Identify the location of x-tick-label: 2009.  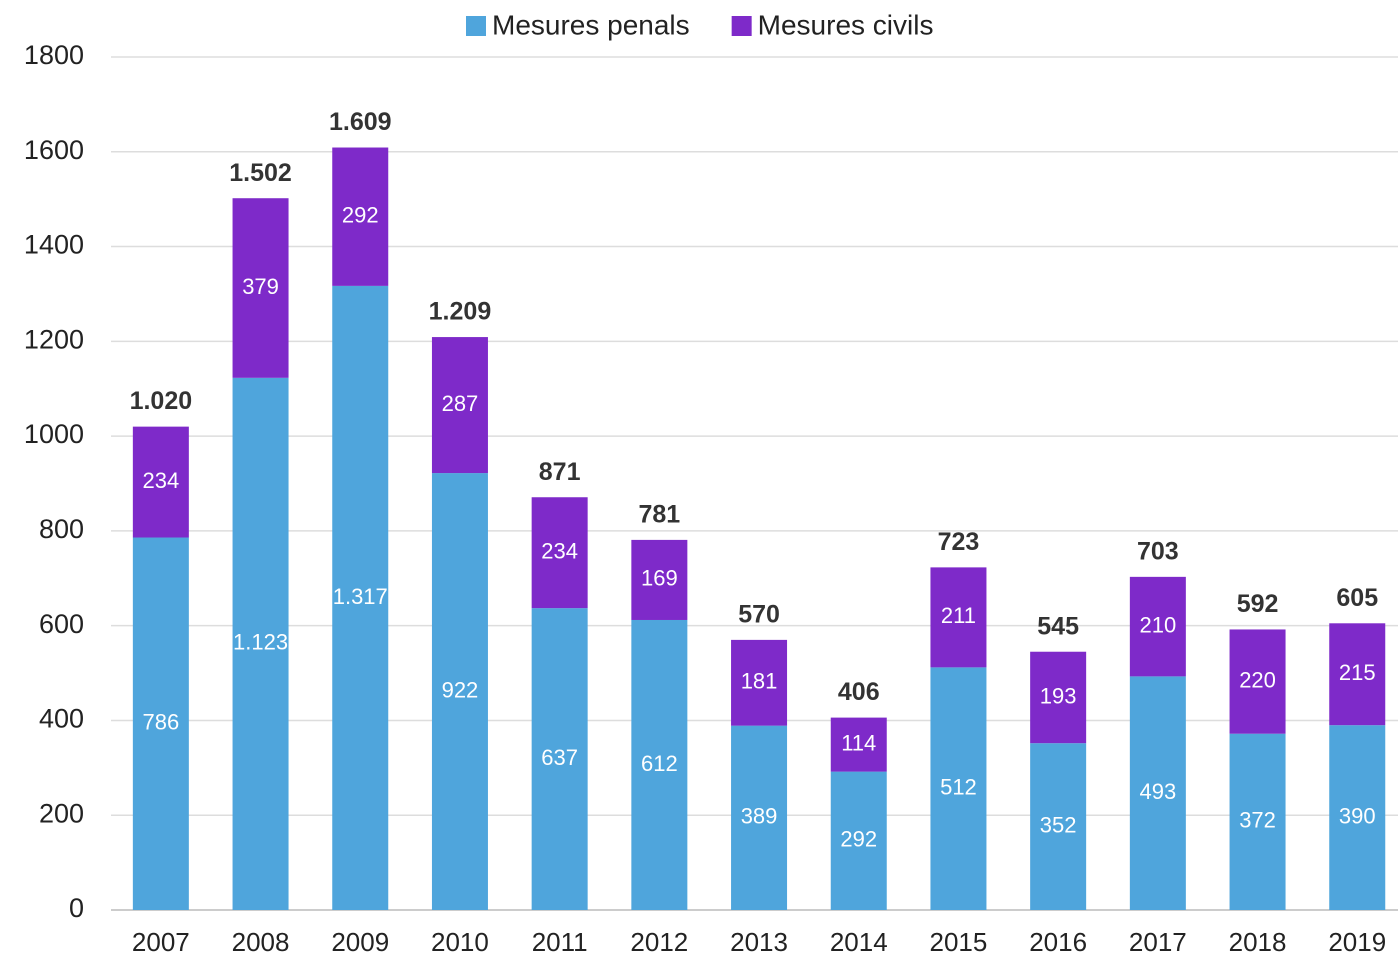
(360, 941).